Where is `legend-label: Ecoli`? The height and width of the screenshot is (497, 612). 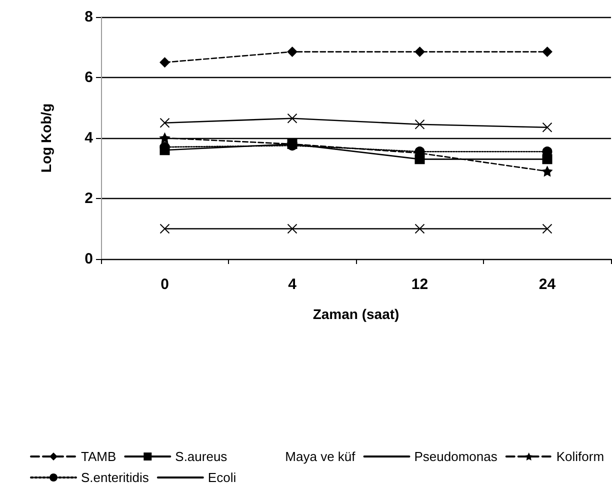
legend-label: Ecoli is located at coordinates (222, 477).